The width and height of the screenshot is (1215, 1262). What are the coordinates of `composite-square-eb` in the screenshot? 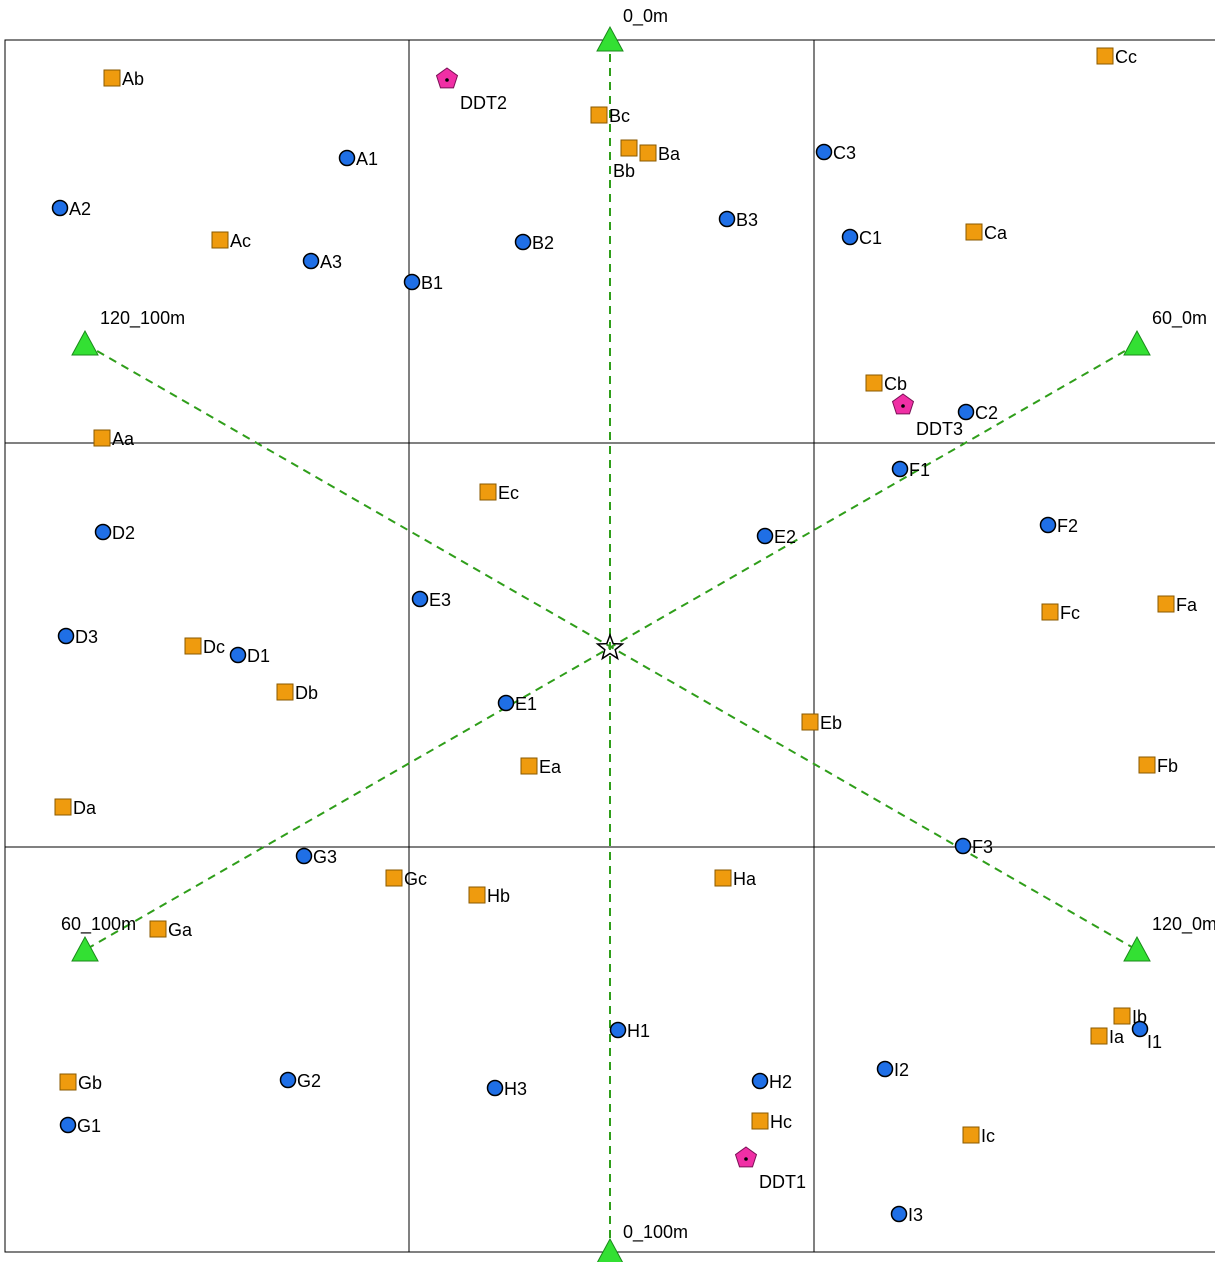 It's located at (810, 722).